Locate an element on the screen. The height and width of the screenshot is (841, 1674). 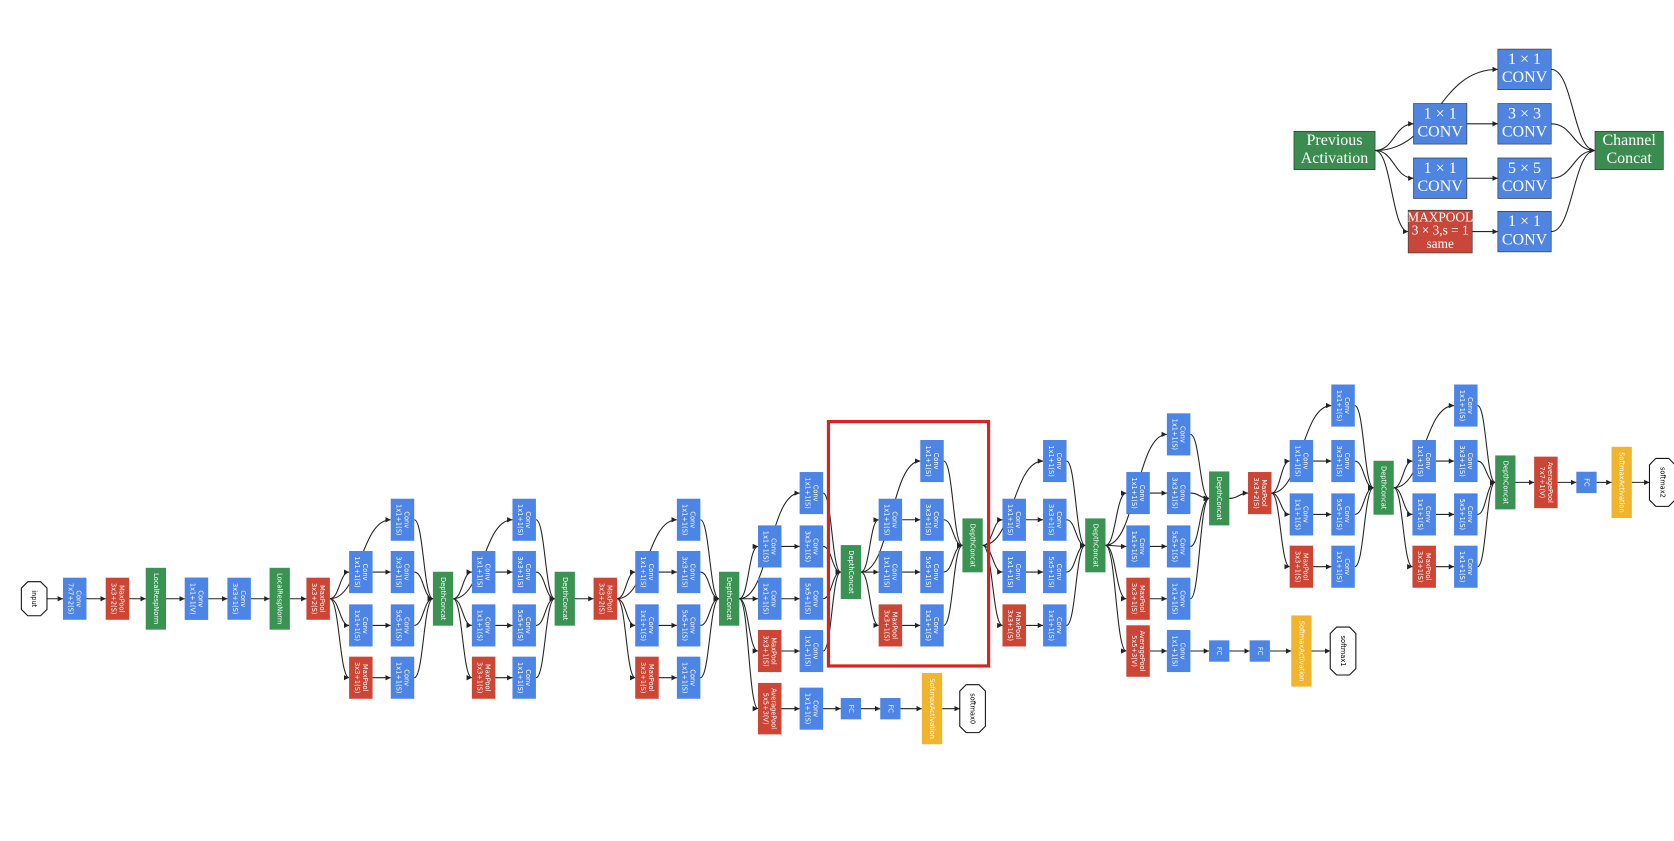
layer-label: AveragePool is located at coordinates (1142, 651).